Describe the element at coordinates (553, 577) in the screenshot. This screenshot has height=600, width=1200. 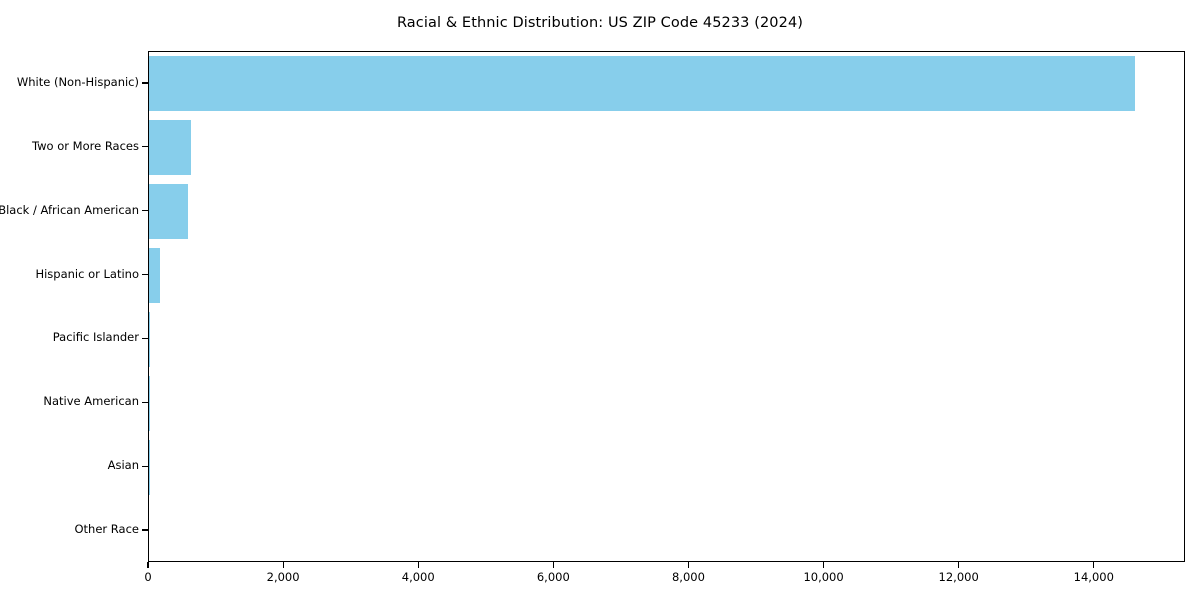
I see `x-axis-tick-label: 6,000` at that location.